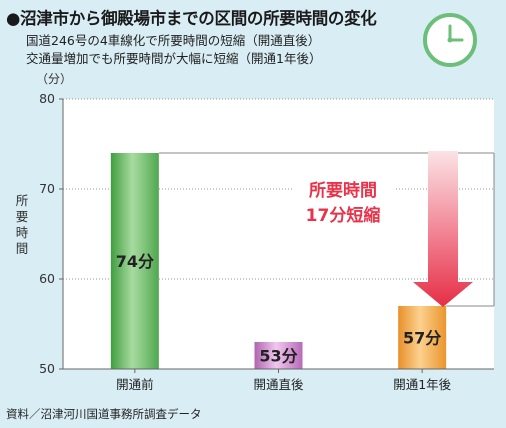 This screenshot has height=428, width=506. Describe the element at coordinates (450, 40) in the screenshot. I see `clock-icon` at that location.